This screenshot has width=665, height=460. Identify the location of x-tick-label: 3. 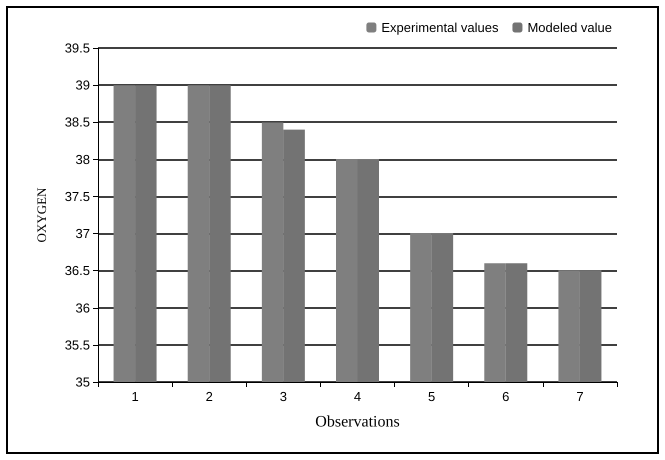
(283, 396).